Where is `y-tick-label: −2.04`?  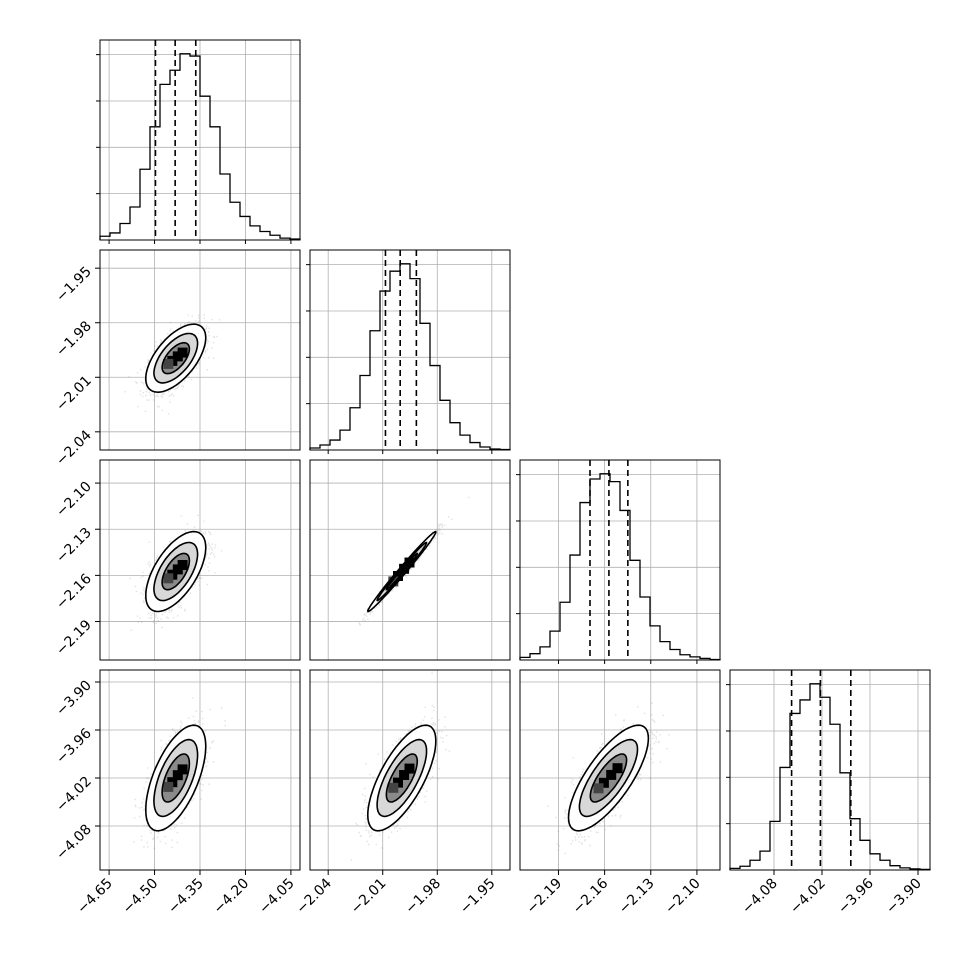
y-tick-label: −2.04 is located at coordinates (74, 448).